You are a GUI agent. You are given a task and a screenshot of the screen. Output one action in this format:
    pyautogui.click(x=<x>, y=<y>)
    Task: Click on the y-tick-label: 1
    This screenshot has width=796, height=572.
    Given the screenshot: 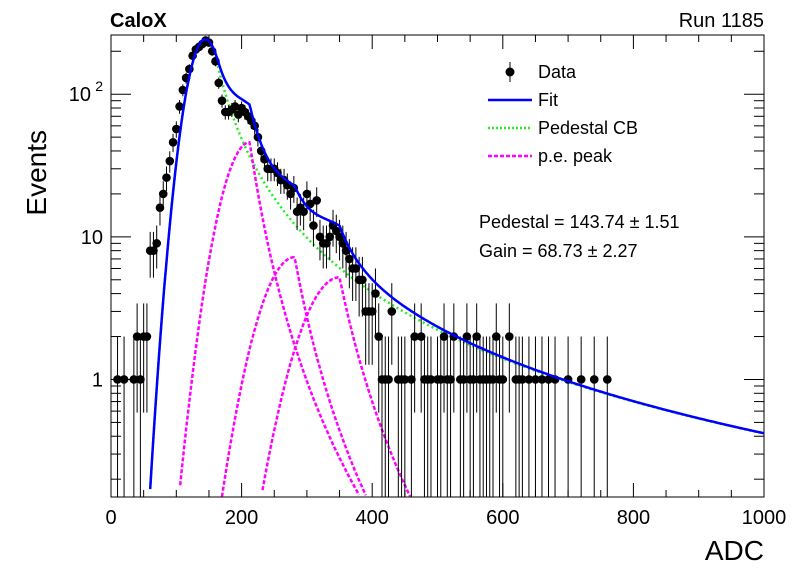 What is the action you would take?
    pyautogui.click(x=97, y=380)
    